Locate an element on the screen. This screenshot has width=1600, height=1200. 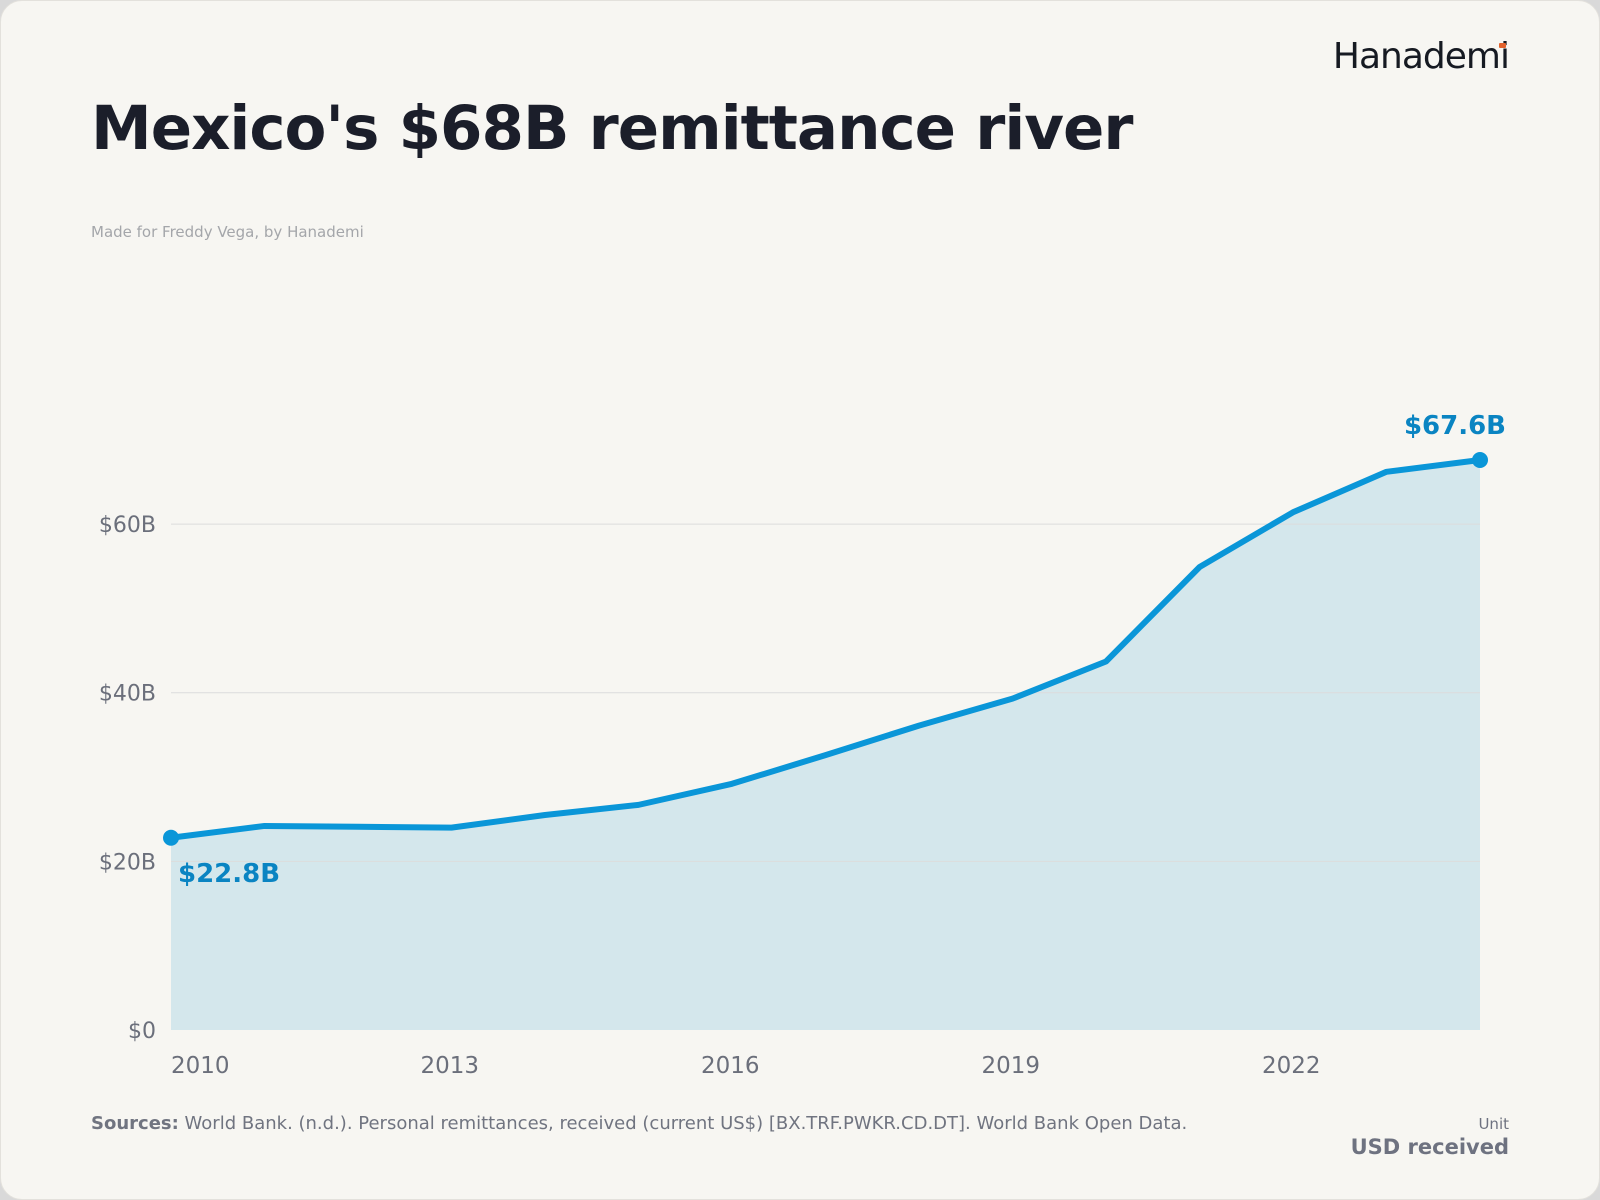
x-tick-label: 2016 is located at coordinates (730, 1066).